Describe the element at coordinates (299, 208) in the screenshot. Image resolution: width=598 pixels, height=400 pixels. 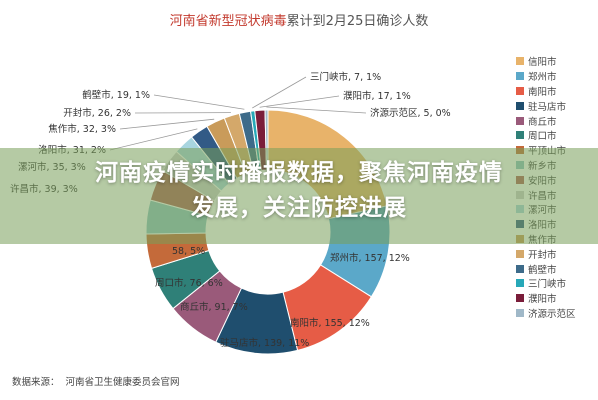
I see `headline-line-2: 发展，关注防控进展` at that location.